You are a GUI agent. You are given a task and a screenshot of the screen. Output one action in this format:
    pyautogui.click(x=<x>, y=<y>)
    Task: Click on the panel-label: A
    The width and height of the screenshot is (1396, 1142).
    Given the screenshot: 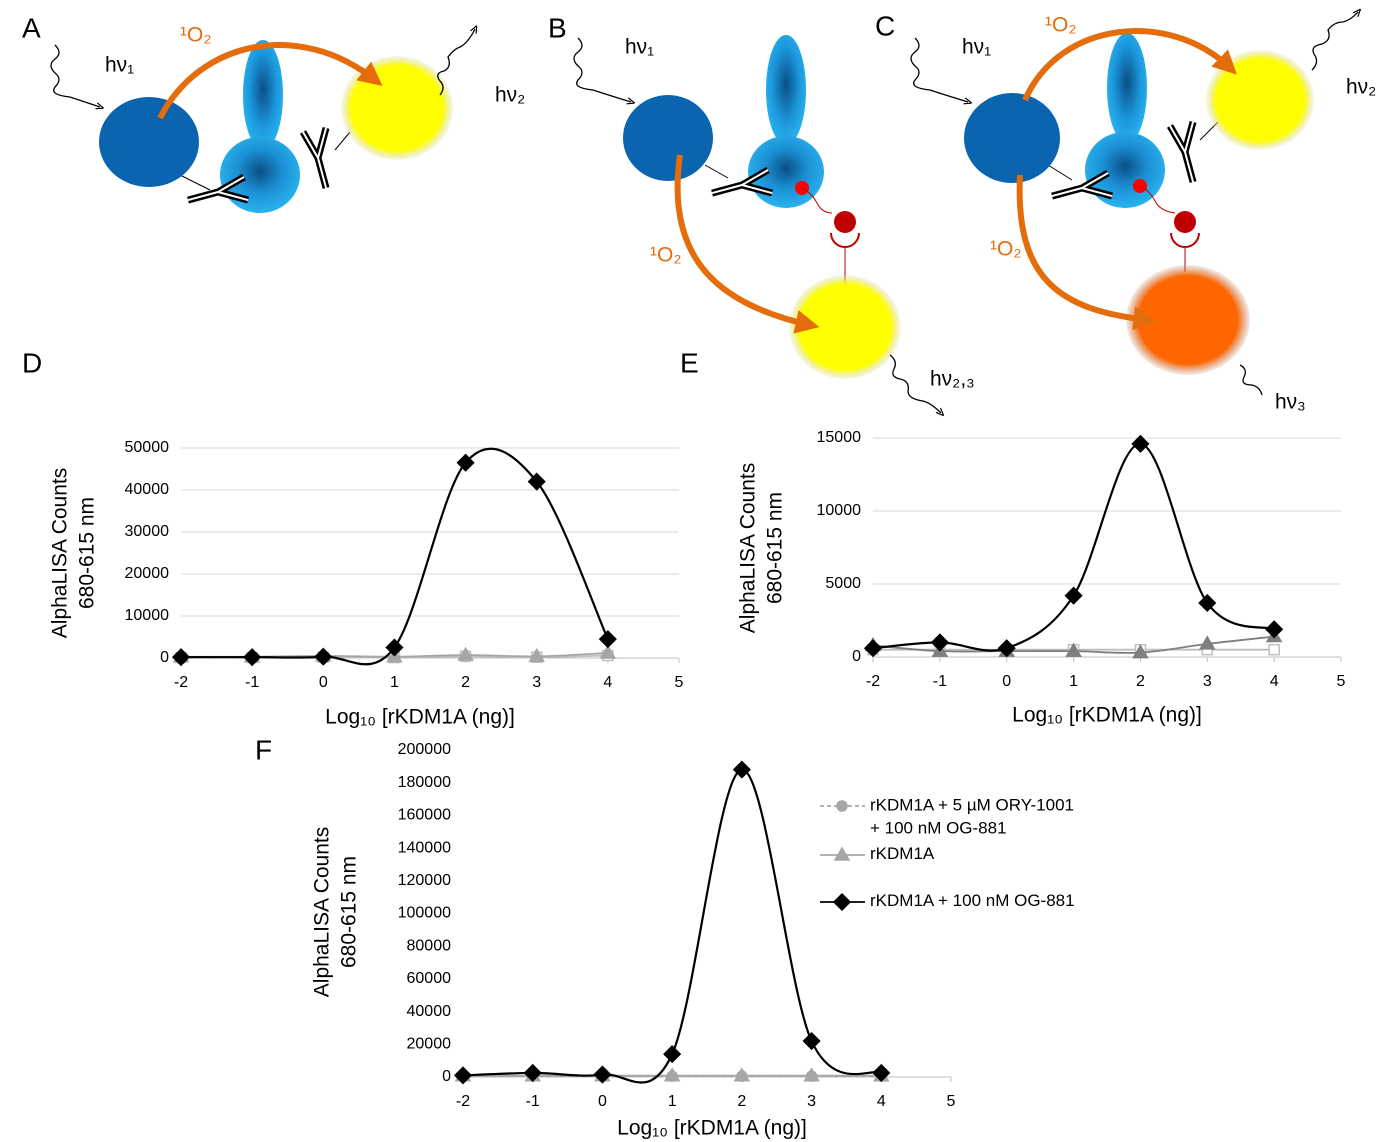 What is the action you would take?
    pyautogui.click(x=31, y=27)
    